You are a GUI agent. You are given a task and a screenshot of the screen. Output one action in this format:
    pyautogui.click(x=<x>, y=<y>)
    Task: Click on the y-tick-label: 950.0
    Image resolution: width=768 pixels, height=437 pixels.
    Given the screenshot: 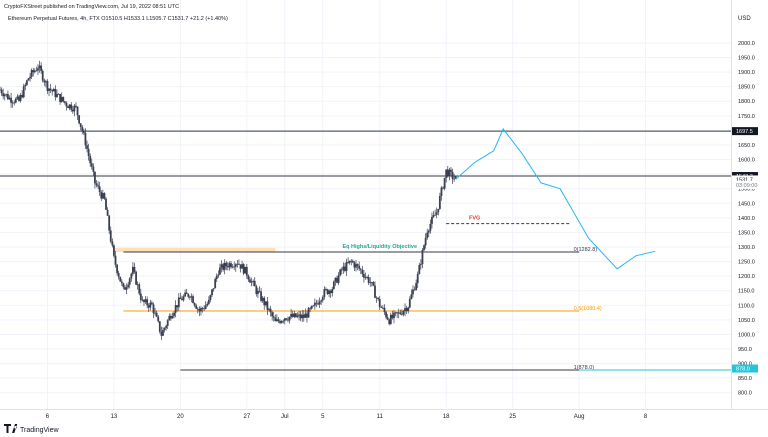 What is the action you would take?
    pyautogui.click(x=745, y=350)
    